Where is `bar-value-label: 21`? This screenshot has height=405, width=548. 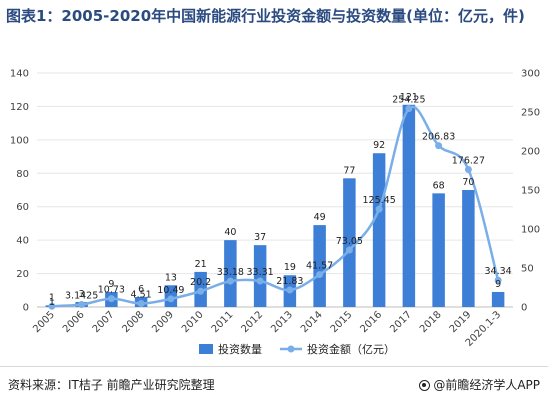 bar-value-label: 21 is located at coordinates (201, 264).